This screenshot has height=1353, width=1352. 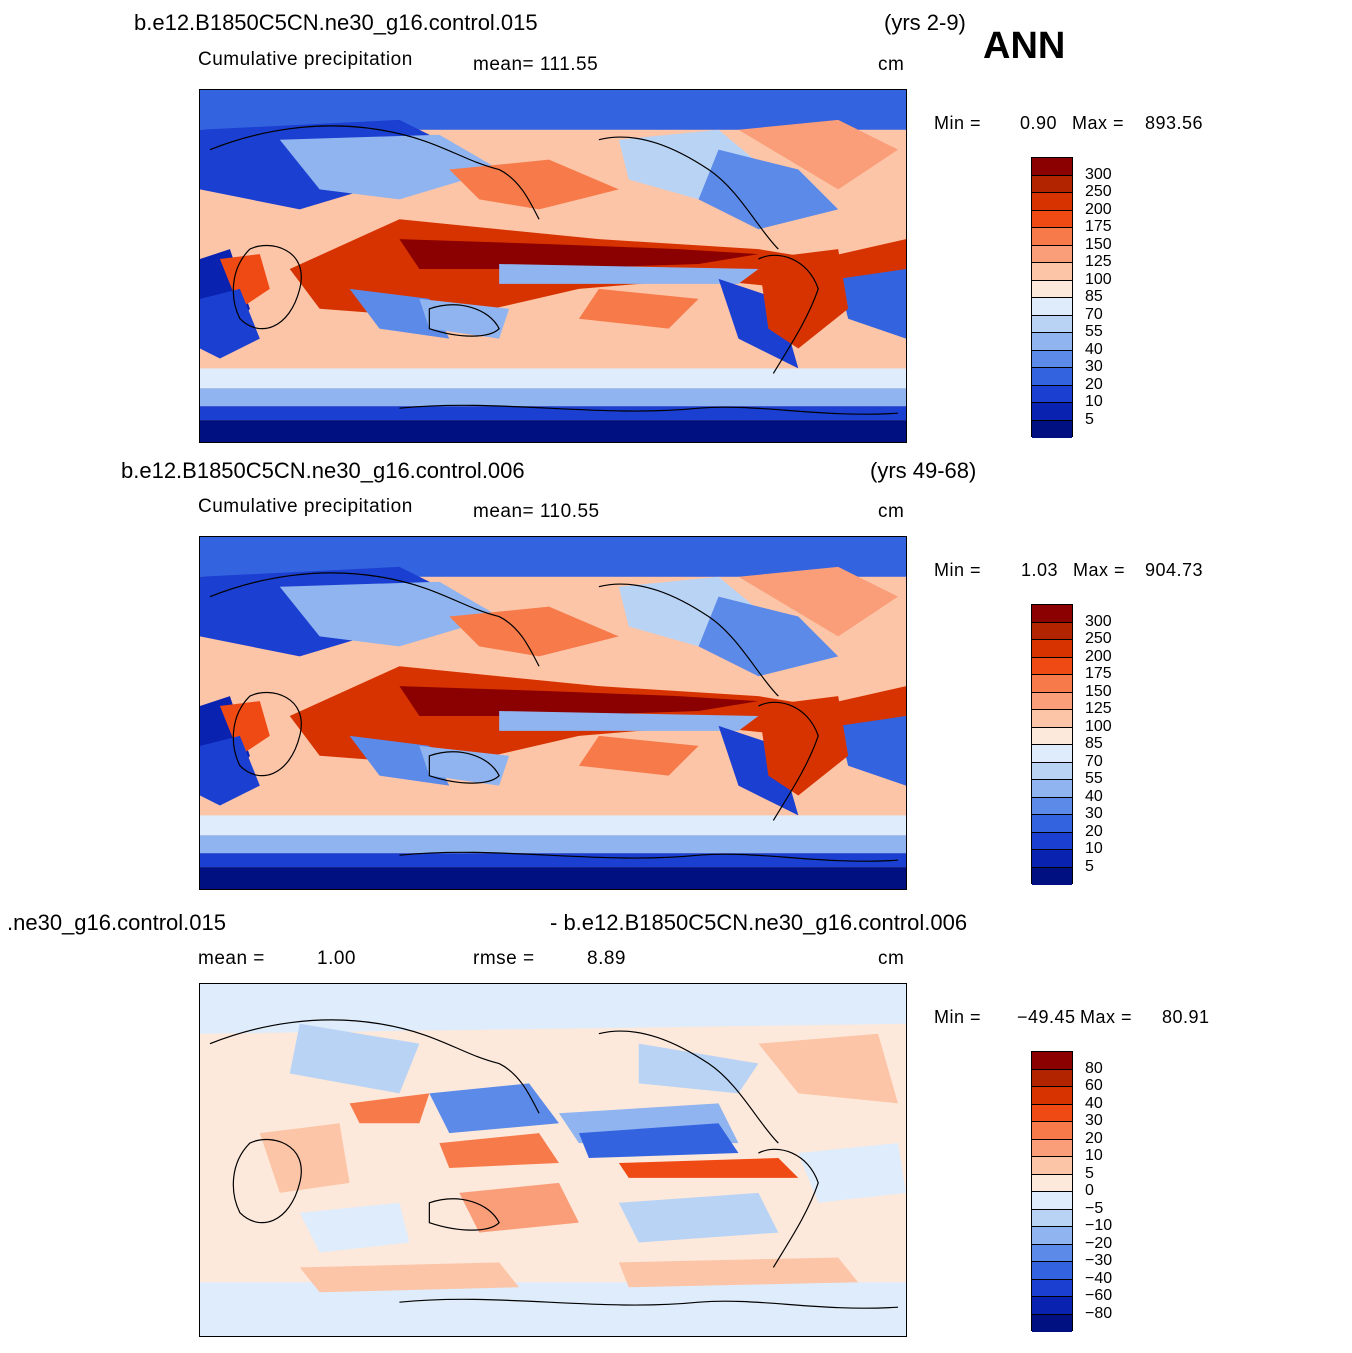 What do you see at coordinates (536, 511) in the screenshot?
I see `panel2-mean: mean= 110.55` at bounding box center [536, 511].